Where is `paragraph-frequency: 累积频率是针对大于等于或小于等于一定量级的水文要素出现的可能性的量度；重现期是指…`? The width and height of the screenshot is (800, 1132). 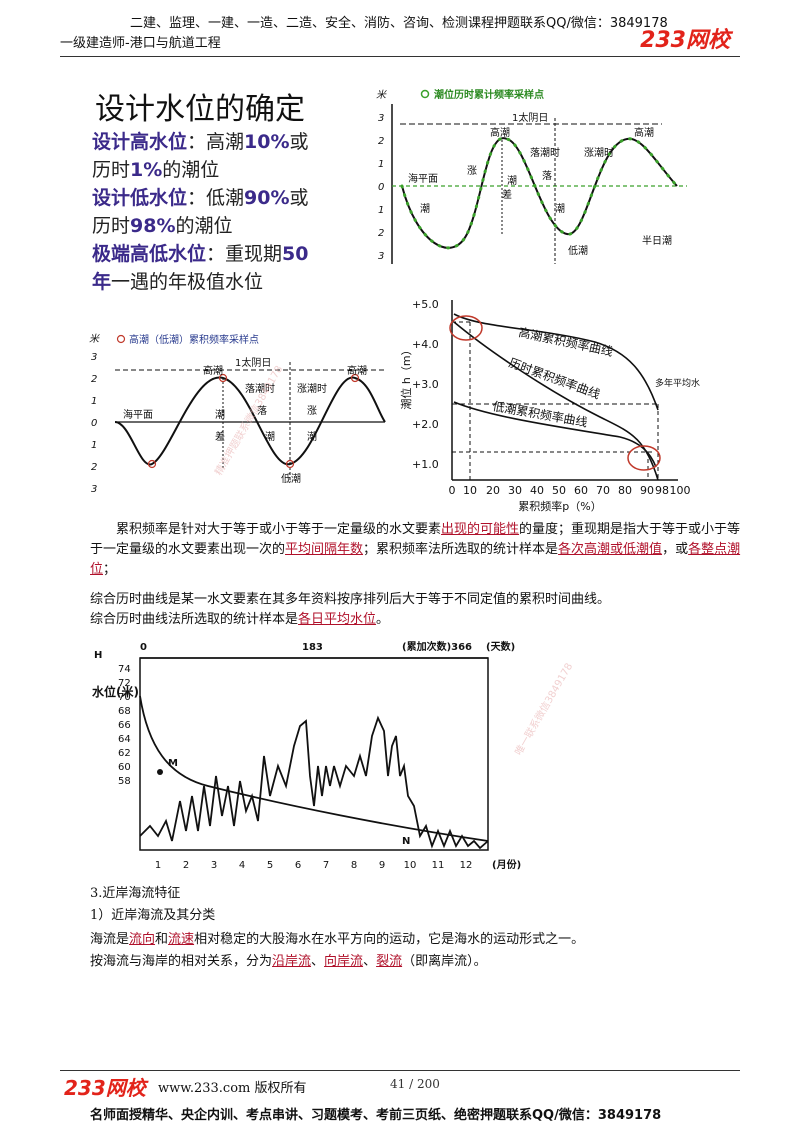
paragraph-frequency: 累积频率是针对大于等于或小于等于一定量级的水文要素出现的可能性的量度；重现期是指… is located at coordinates (417, 550).